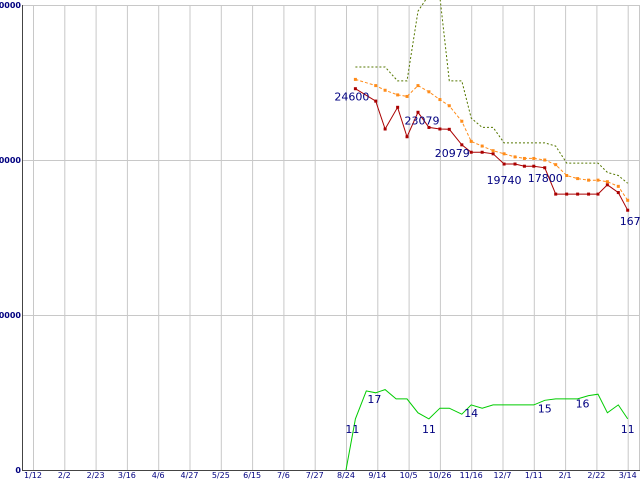 The width and height of the screenshot is (640, 480). I want to click on series-price-line, so click(492, 149).